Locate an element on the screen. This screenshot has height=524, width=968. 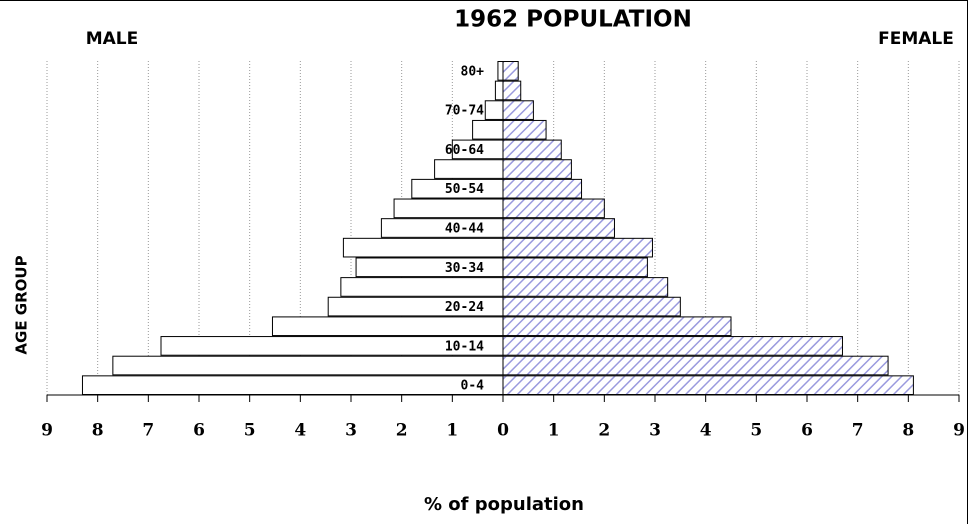
age-label: 60-64 is located at coordinates (464, 150).